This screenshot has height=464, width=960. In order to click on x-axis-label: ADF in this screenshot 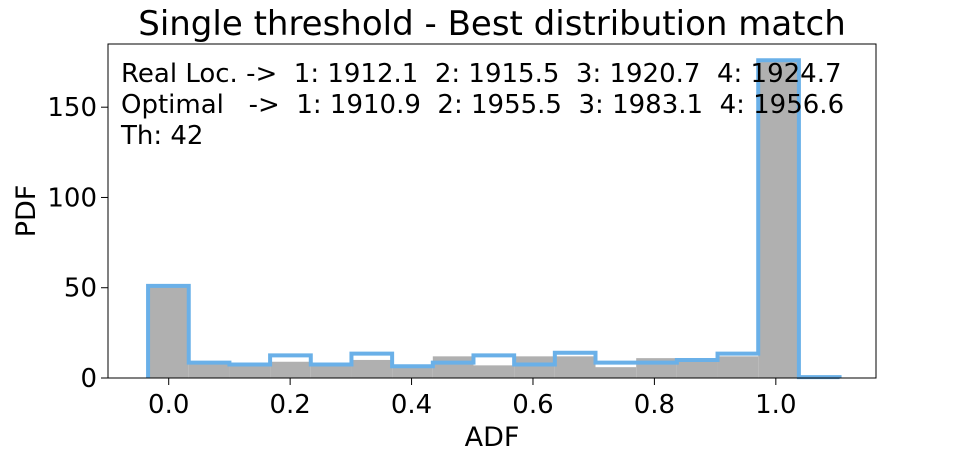, I will do `click(492, 437)`.